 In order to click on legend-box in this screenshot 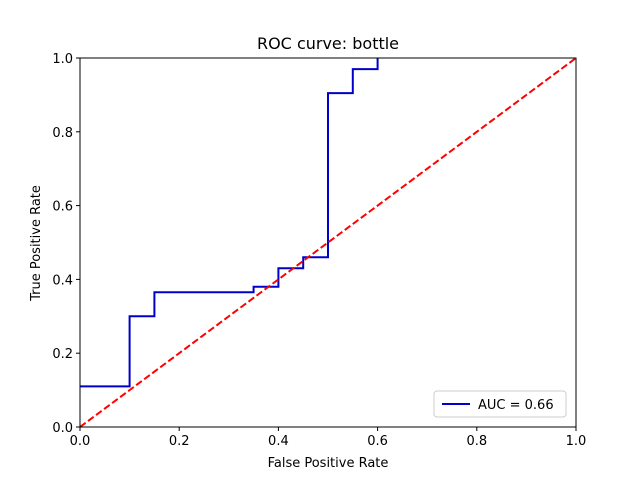, I will do `click(500, 404)`.